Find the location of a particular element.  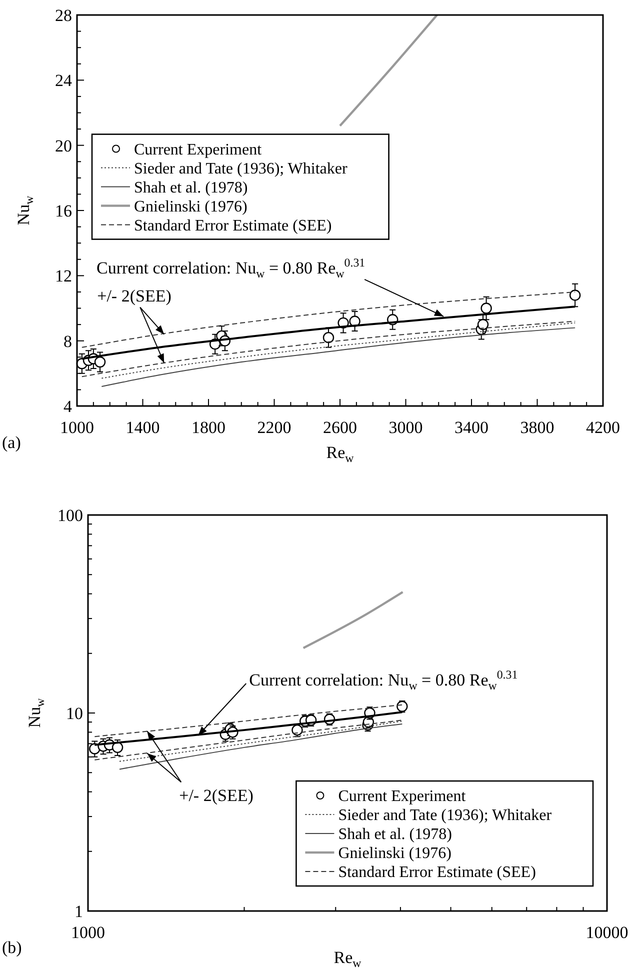

x-tick-label: 4200 is located at coordinates (603, 427).